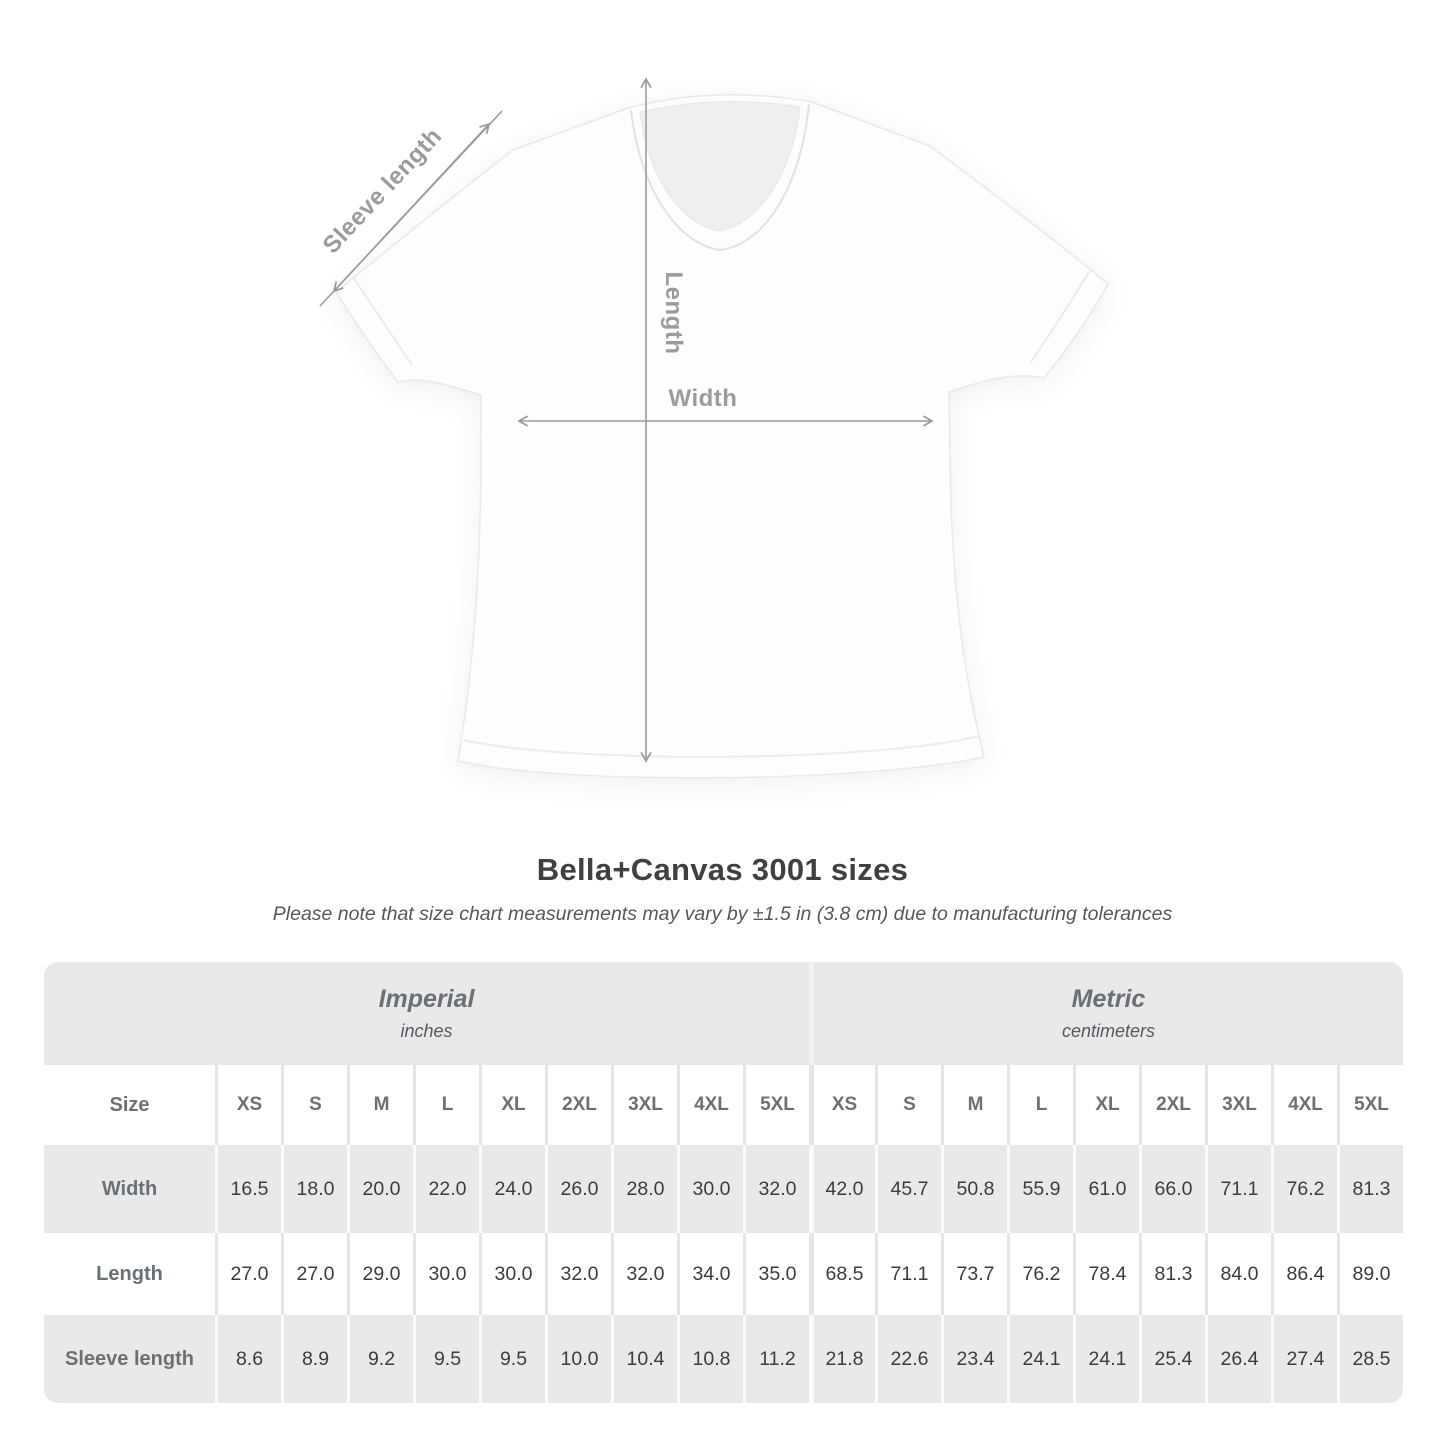 This screenshot has width=1445, height=1445. Describe the element at coordinates (1172, 1359) in the screenshot. I see `value-cell: 25.4` at that location.